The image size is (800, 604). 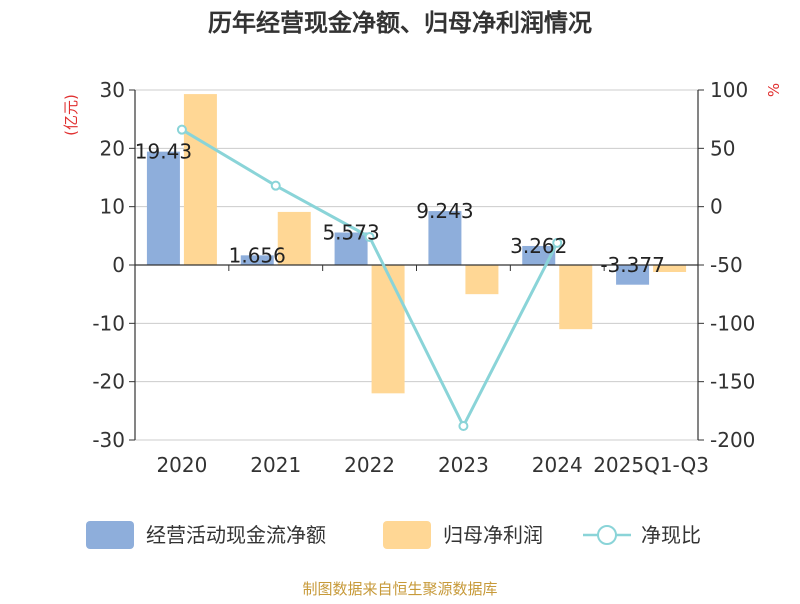 I want to click on legend-item-ratio: 净现比, so click(x=642, y=535).